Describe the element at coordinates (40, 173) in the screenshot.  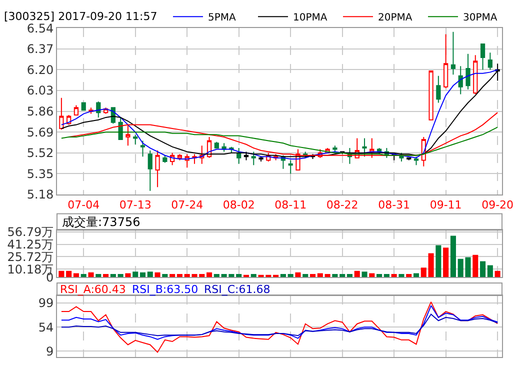
I see `y-tick-label: 5.35` at that location.